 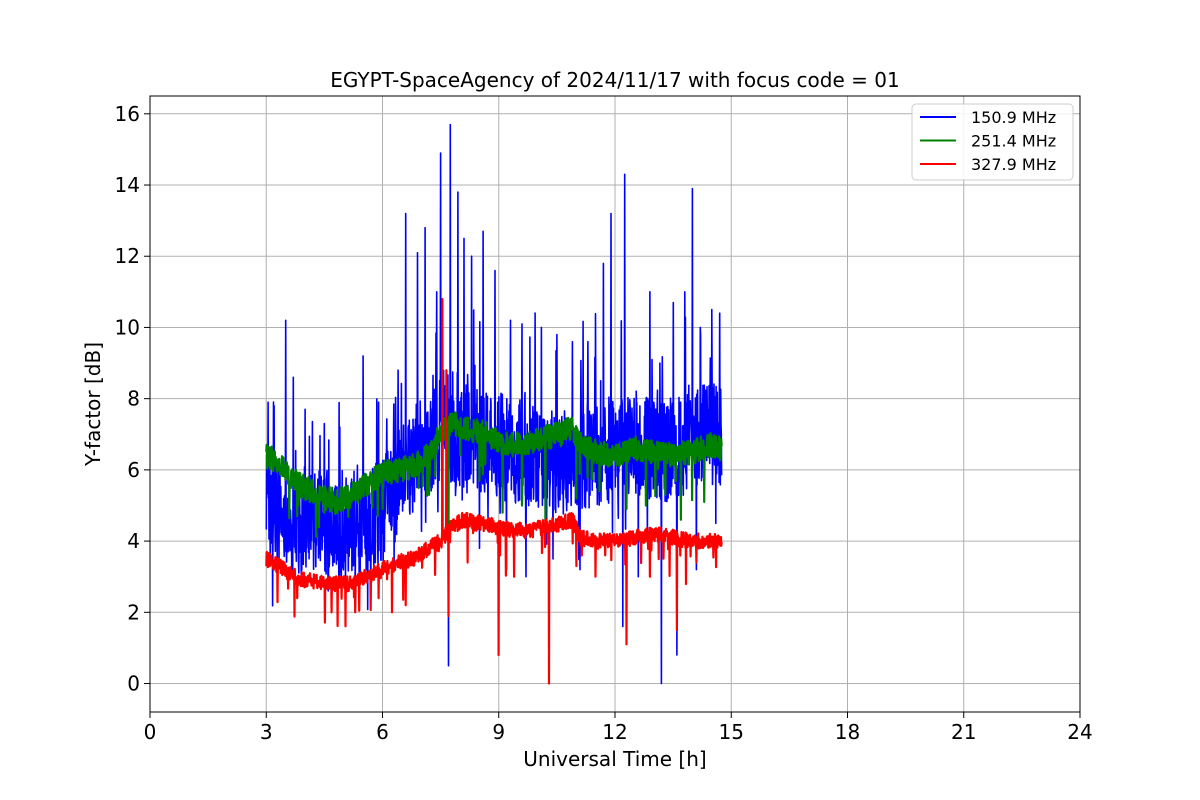 I want to click on legend-box, so click(x=992, y=142).